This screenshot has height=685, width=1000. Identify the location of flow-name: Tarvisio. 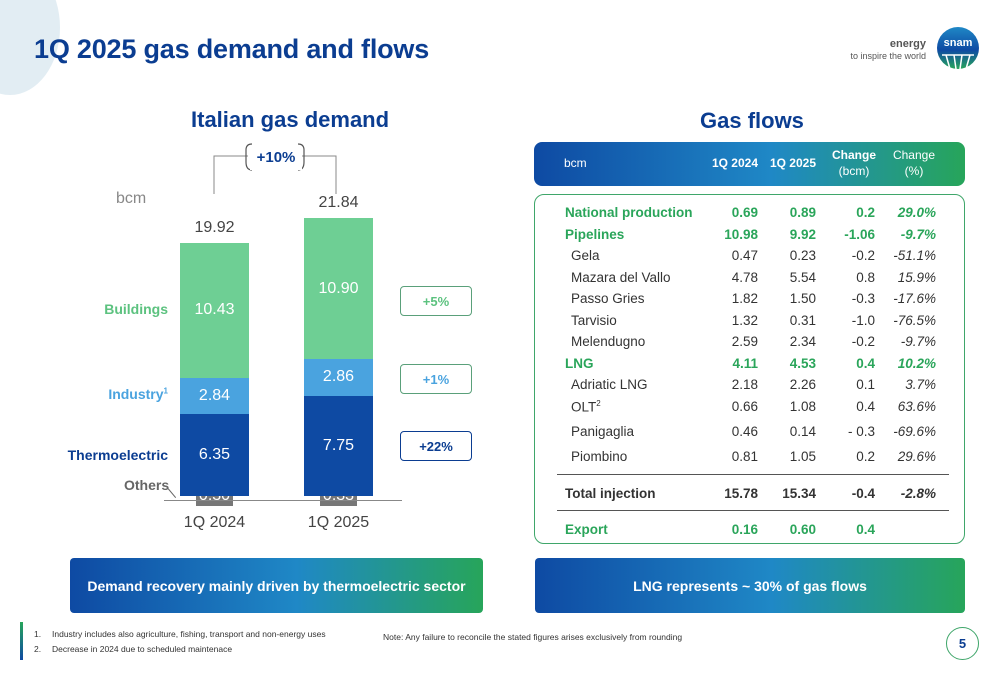
(594, 320).